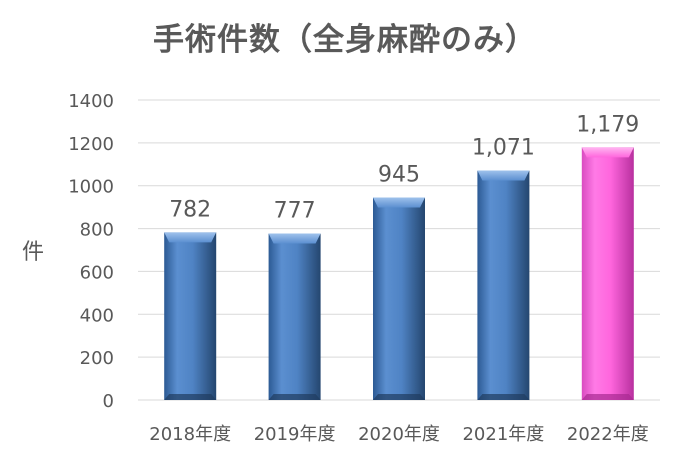 The width and height of the screenshot is (690, 470). I want to click on y-tick-label: 800, so click(97, 230).